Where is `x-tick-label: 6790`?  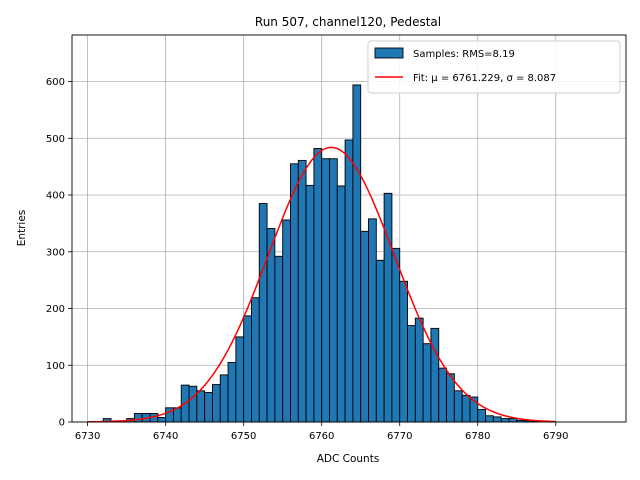
x-tick-label: 6790 is located at coordinates (555, 436).